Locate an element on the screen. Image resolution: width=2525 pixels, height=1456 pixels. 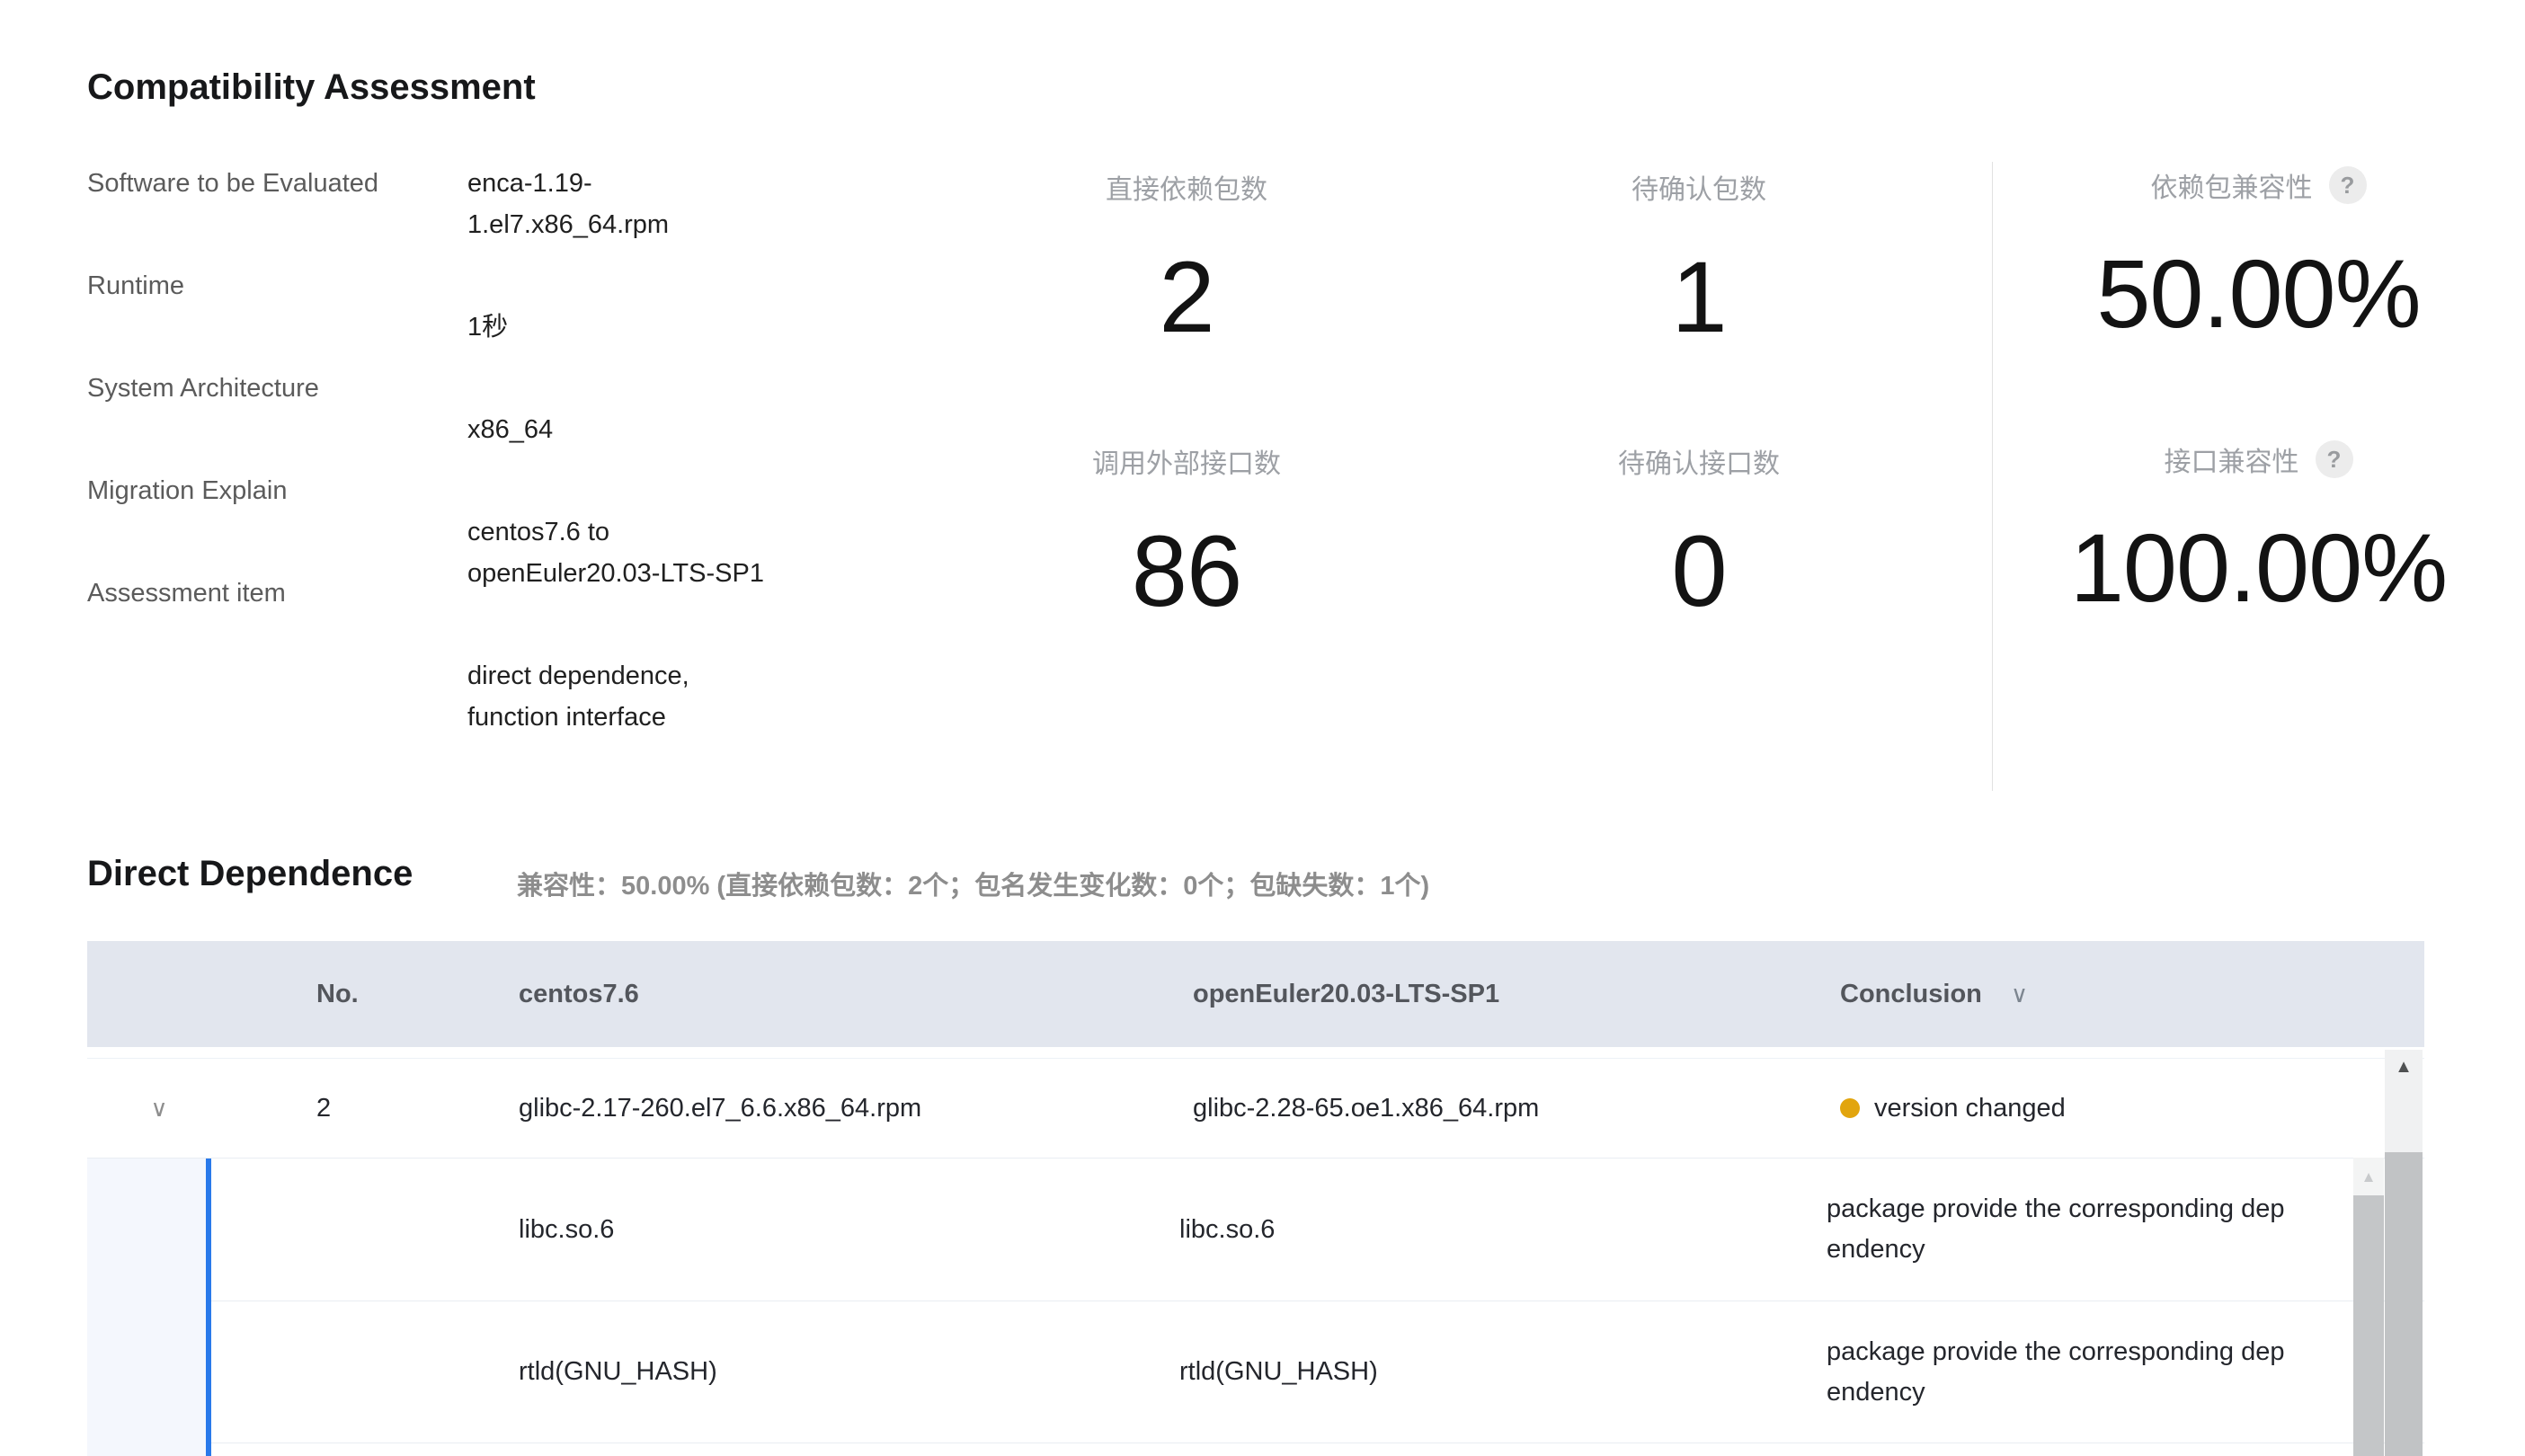
stat-value: 100.00% is located at coordinates (2258, 567).